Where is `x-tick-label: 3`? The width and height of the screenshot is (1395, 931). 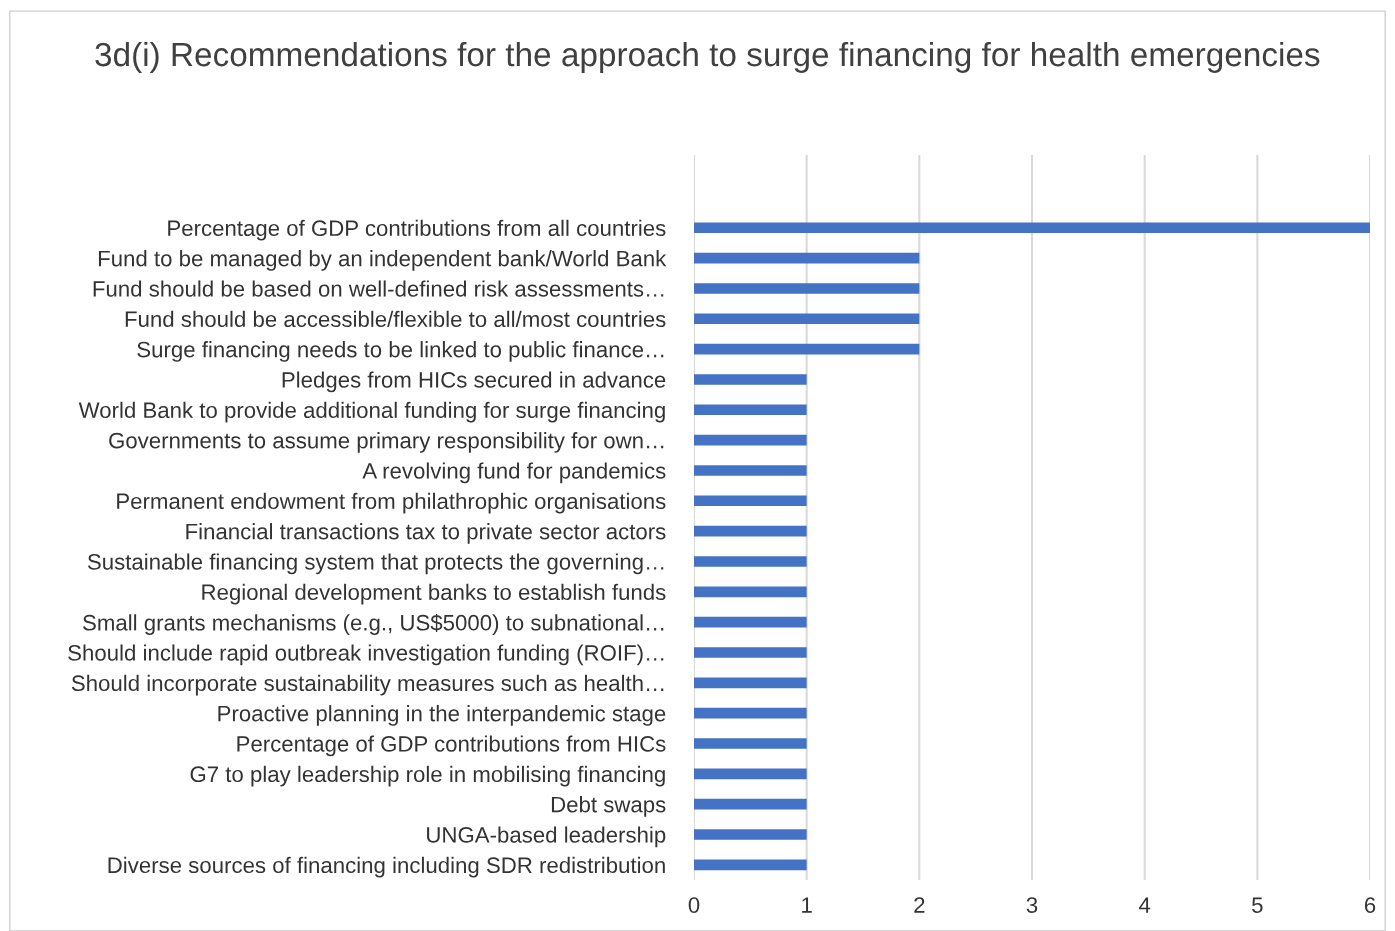 x-tick-label: 3 is located at coordinates (1032, 905).